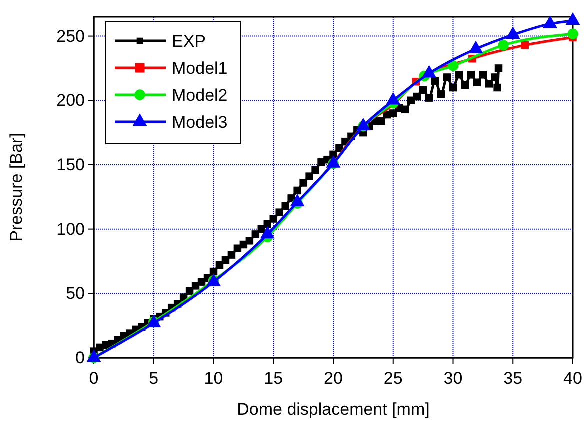  I want to click on x-tick-label: 5, so click(154, 378).